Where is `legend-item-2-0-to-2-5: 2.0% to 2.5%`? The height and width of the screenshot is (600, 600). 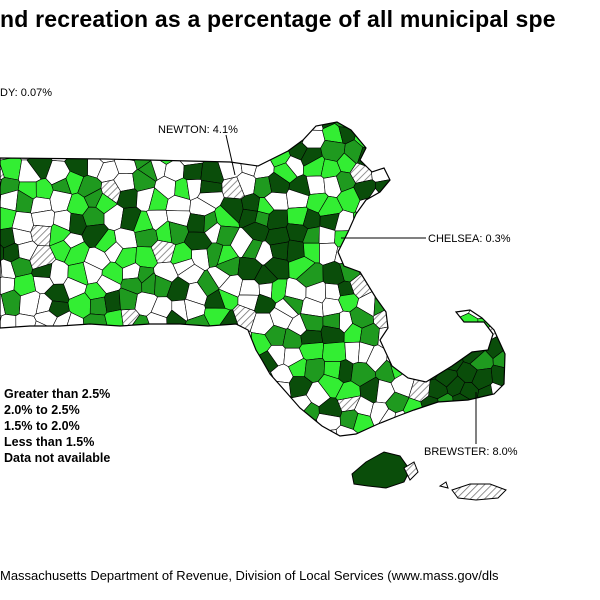 legend-item-2-0-to-2-5: 2.0% to 2.5% is located at coordinates (42, 410).